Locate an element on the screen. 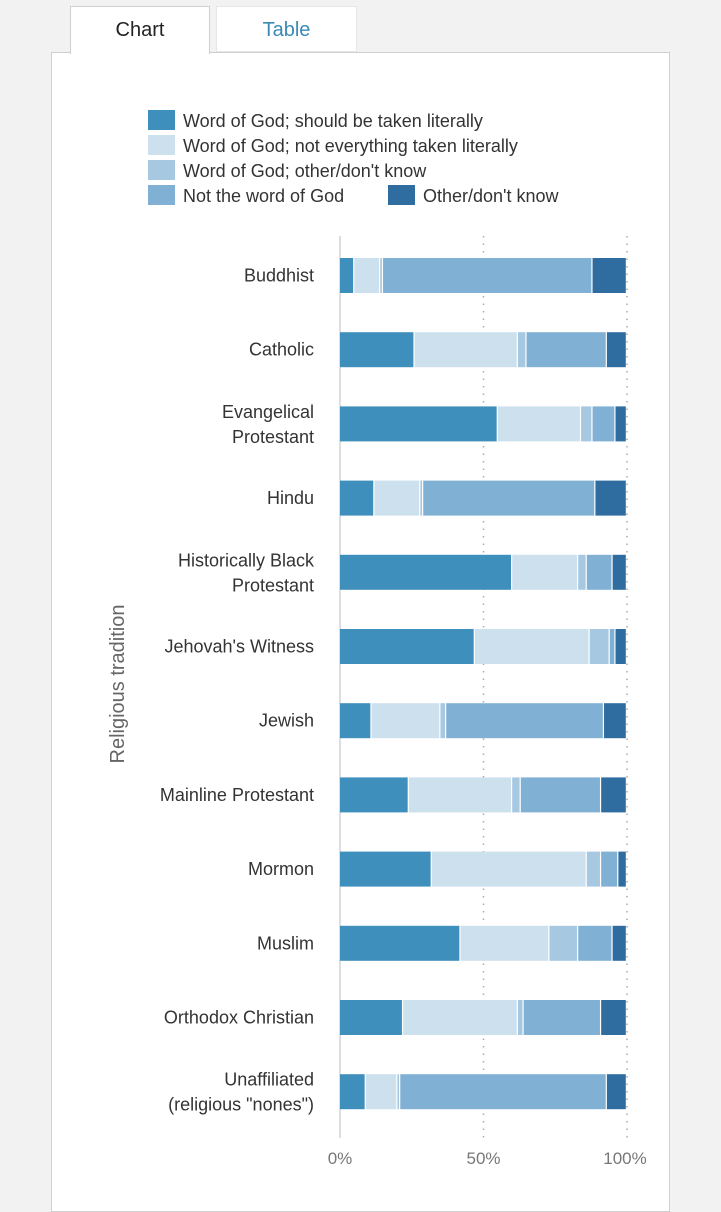 This screenshot has width=721, height=1212. tab-table: Table is located at coordinates (286, 29).